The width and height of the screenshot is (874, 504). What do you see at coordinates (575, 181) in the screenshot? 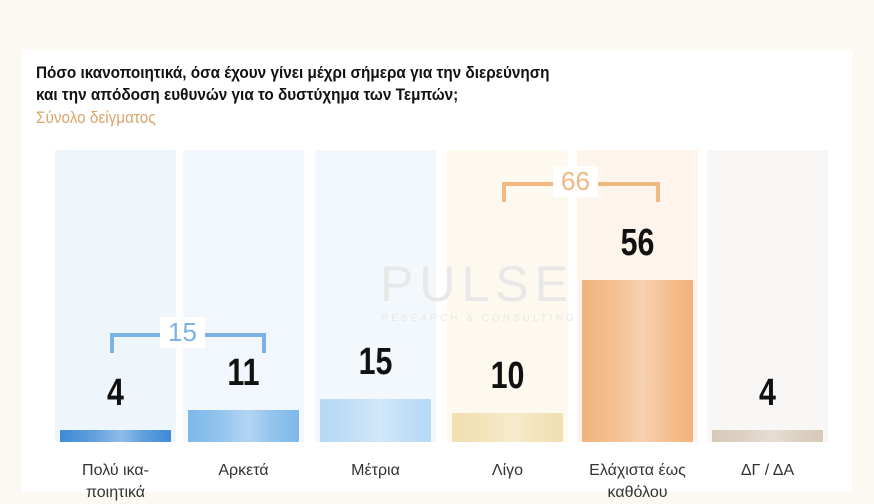
I see `group-total-label: 66` at bounding box center [575, 181].